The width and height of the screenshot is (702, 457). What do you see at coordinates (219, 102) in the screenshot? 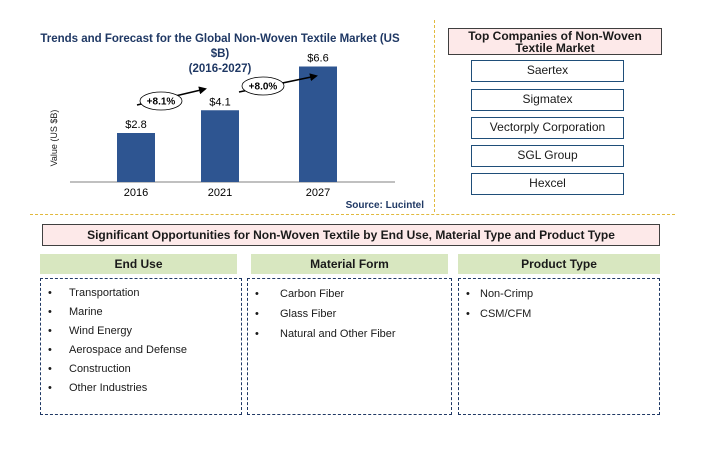
I see `data-label: $4.1` at bounding box center [219, 102].